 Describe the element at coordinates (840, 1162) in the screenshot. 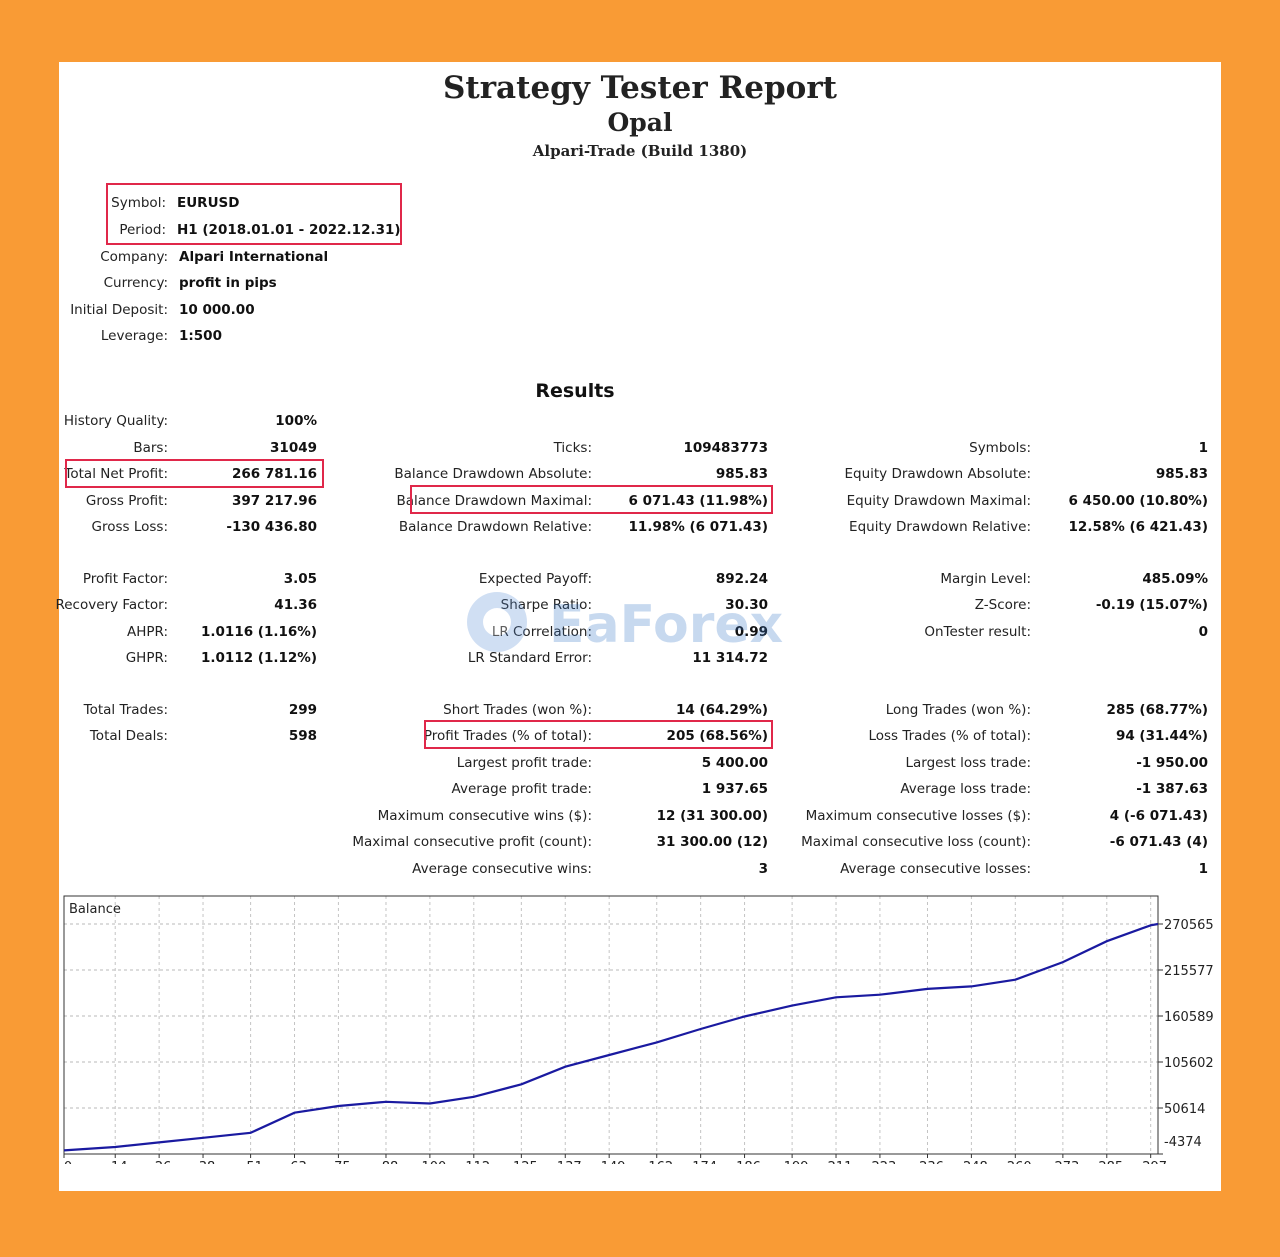

I see `x-tick-label: 211` at that location.